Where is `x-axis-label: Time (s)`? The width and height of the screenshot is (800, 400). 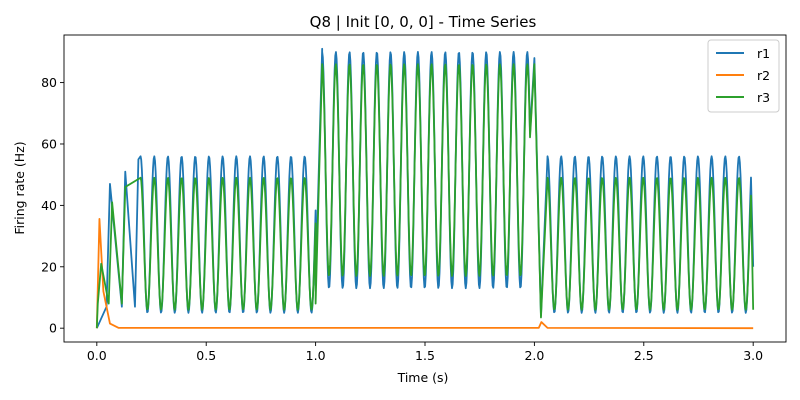
x-axis-label: Time (s) is located at coordinates (423, 377).